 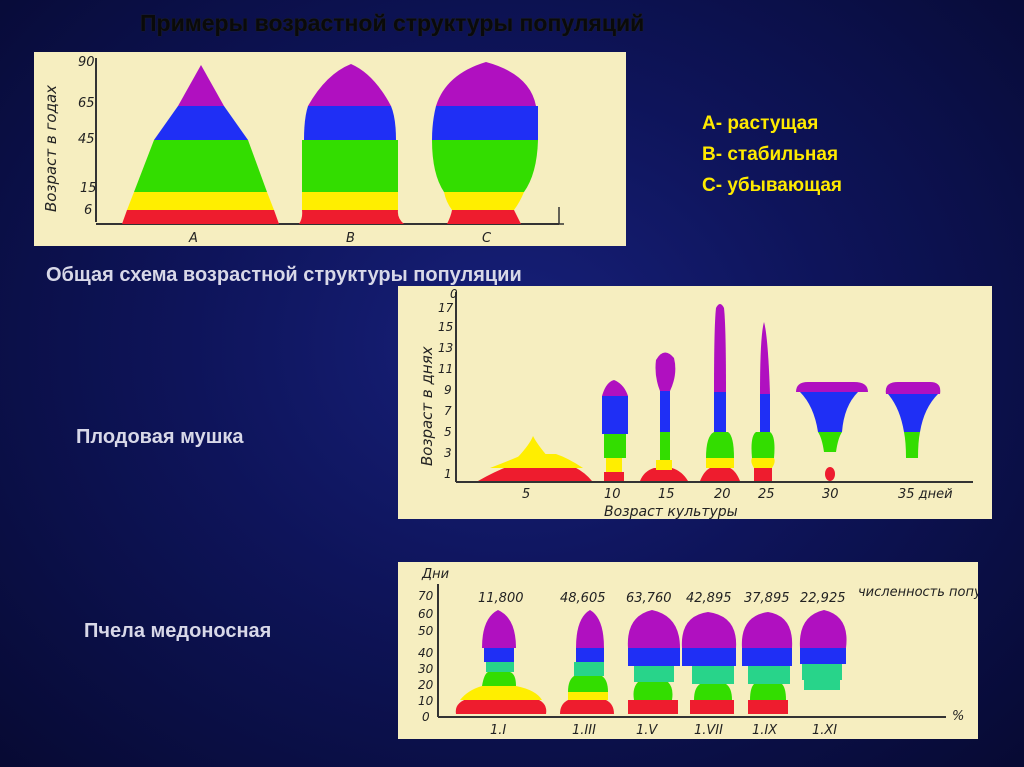 What do you see at coordinates (918, 592) in the screenshot?
I see `population-label: численность популяции` at bounding box center [918, 592].